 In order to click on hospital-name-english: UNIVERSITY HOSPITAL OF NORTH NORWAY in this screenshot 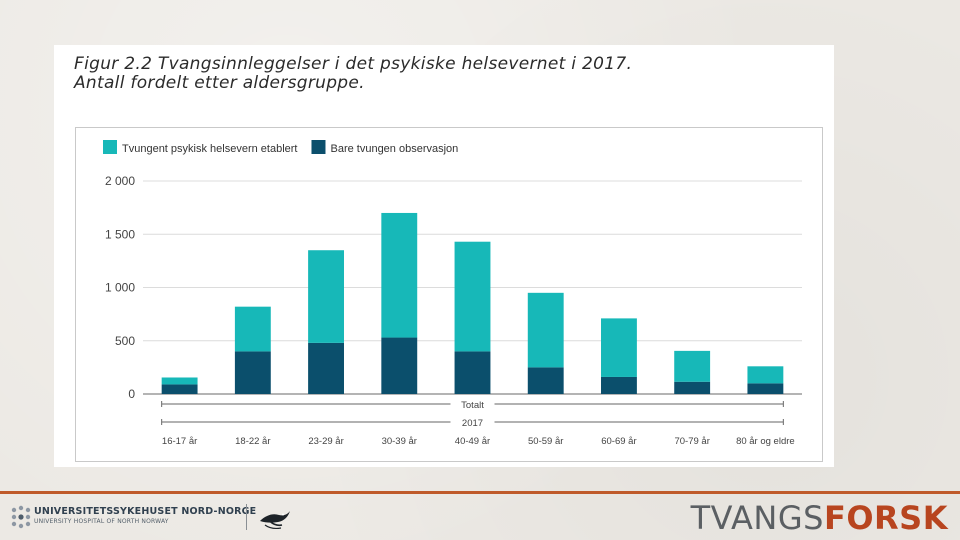, I will do `click(101, 521)`.